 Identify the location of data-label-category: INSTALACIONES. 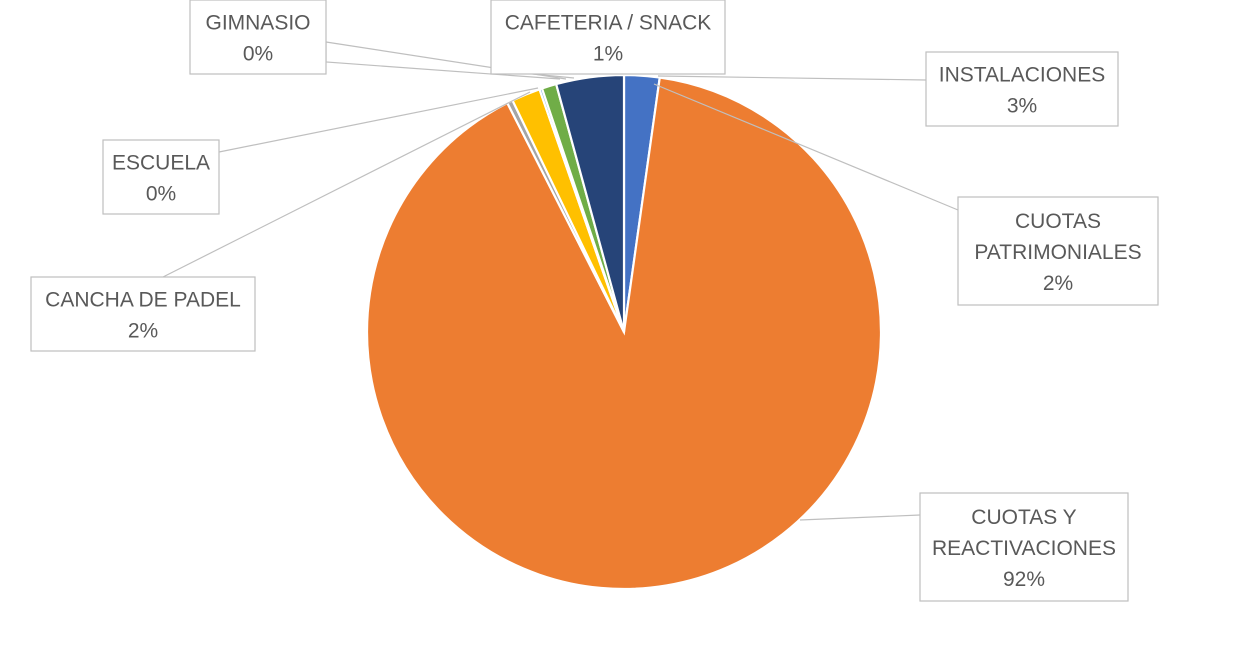
(1022, 74).